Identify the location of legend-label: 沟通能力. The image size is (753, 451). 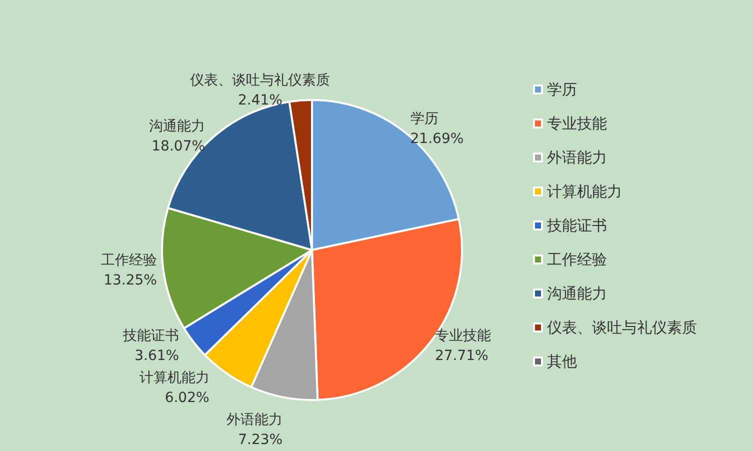
(577, 293).